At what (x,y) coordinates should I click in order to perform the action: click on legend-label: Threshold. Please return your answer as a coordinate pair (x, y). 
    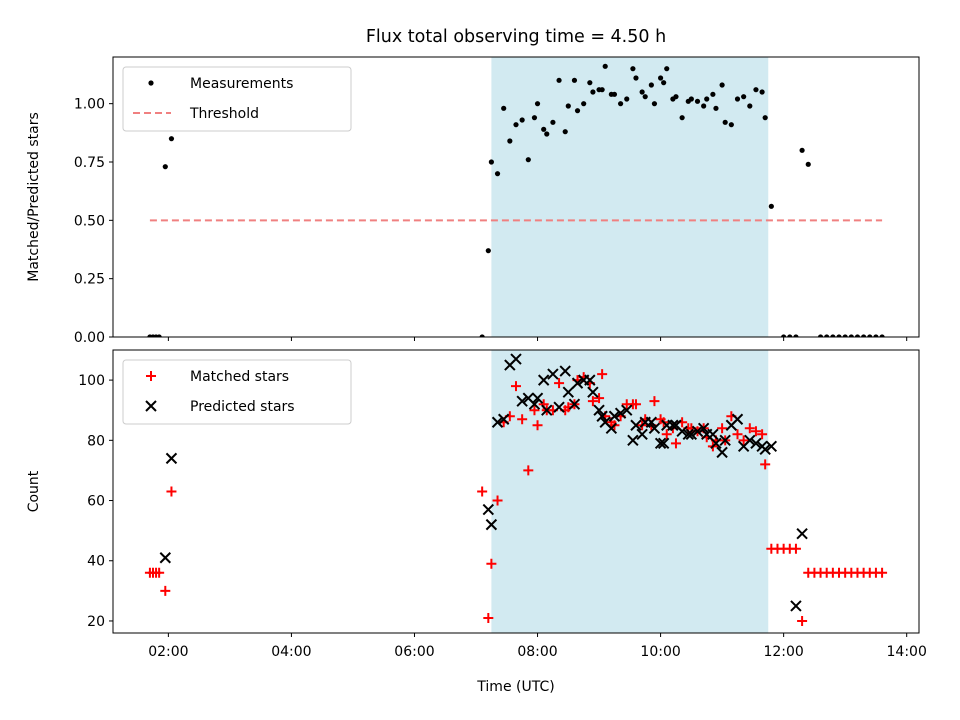
    Looking at the image, I should click on (224, 114).